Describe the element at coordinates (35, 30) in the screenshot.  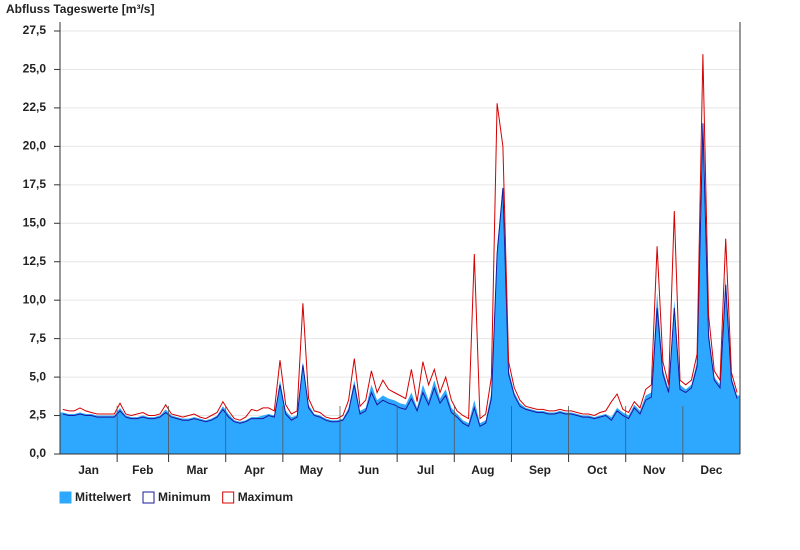
I see `y-tick-label: 27,5` at that location.